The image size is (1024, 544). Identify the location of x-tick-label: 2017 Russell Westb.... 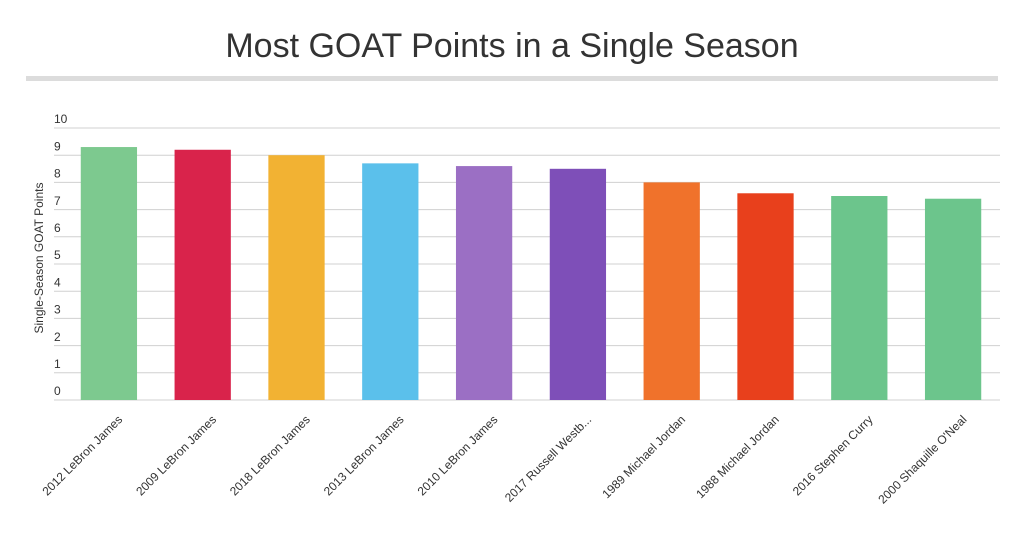
(548, 458).